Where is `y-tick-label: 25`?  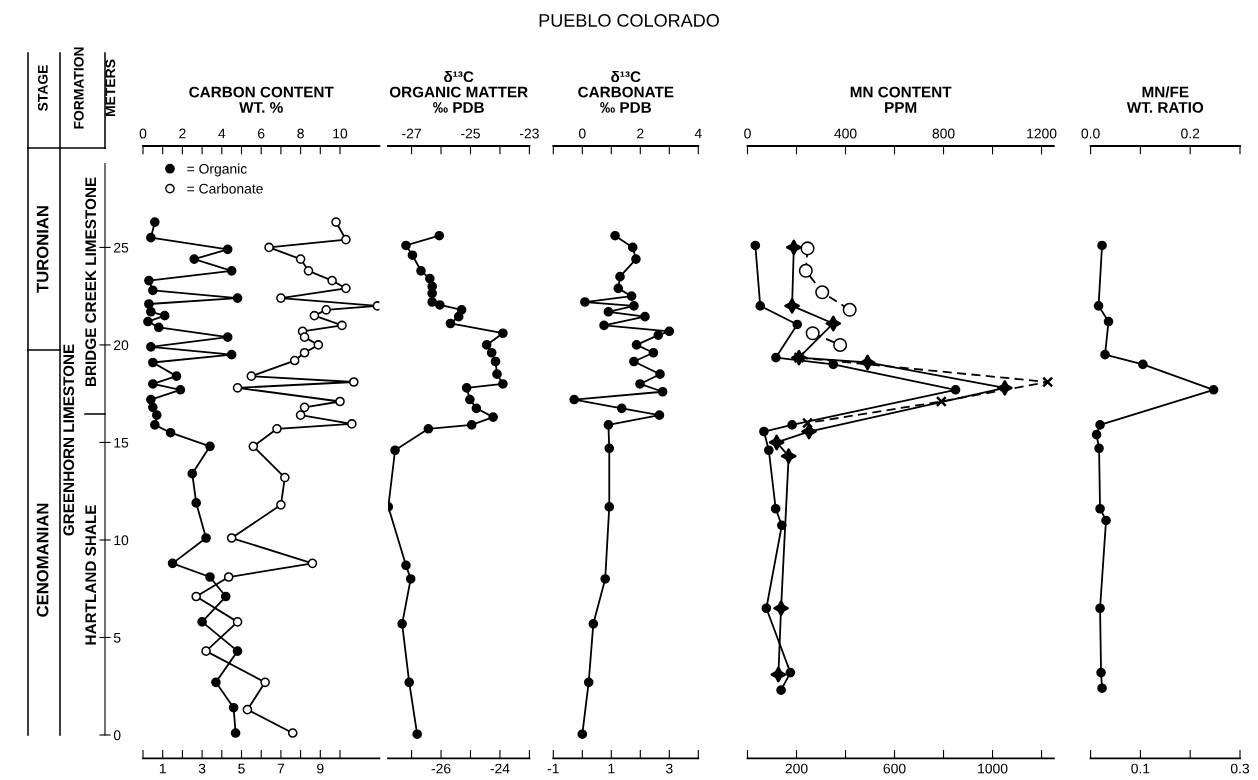
y-tick-label: 25 is located at coordinates (121, 247).